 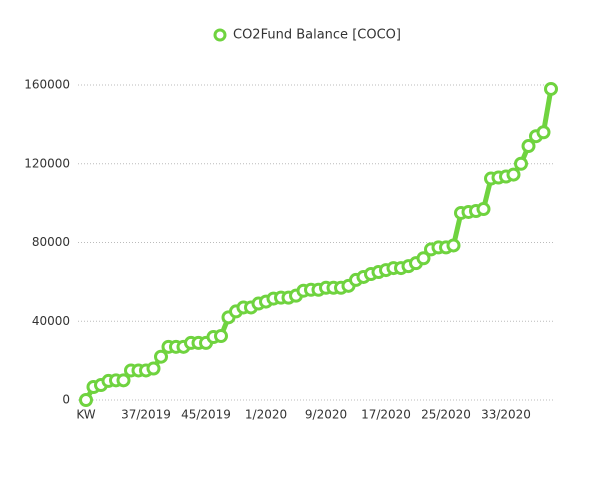 What do you see at coordinates (266, 415) in the screenshot?
I see `x-tick-label: 1/2020` at bounding box center [266, 415].